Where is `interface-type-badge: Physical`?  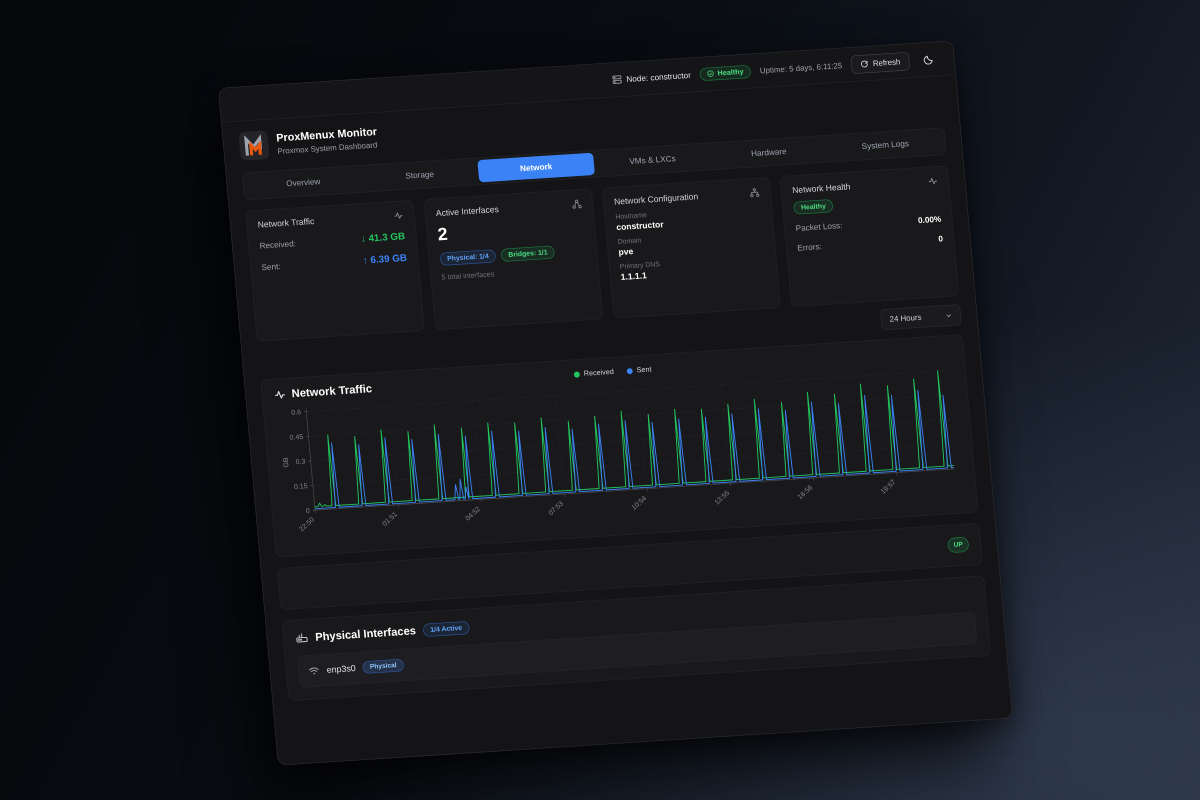
interface-type-badge: Physical is located at coordinates (383, 666).